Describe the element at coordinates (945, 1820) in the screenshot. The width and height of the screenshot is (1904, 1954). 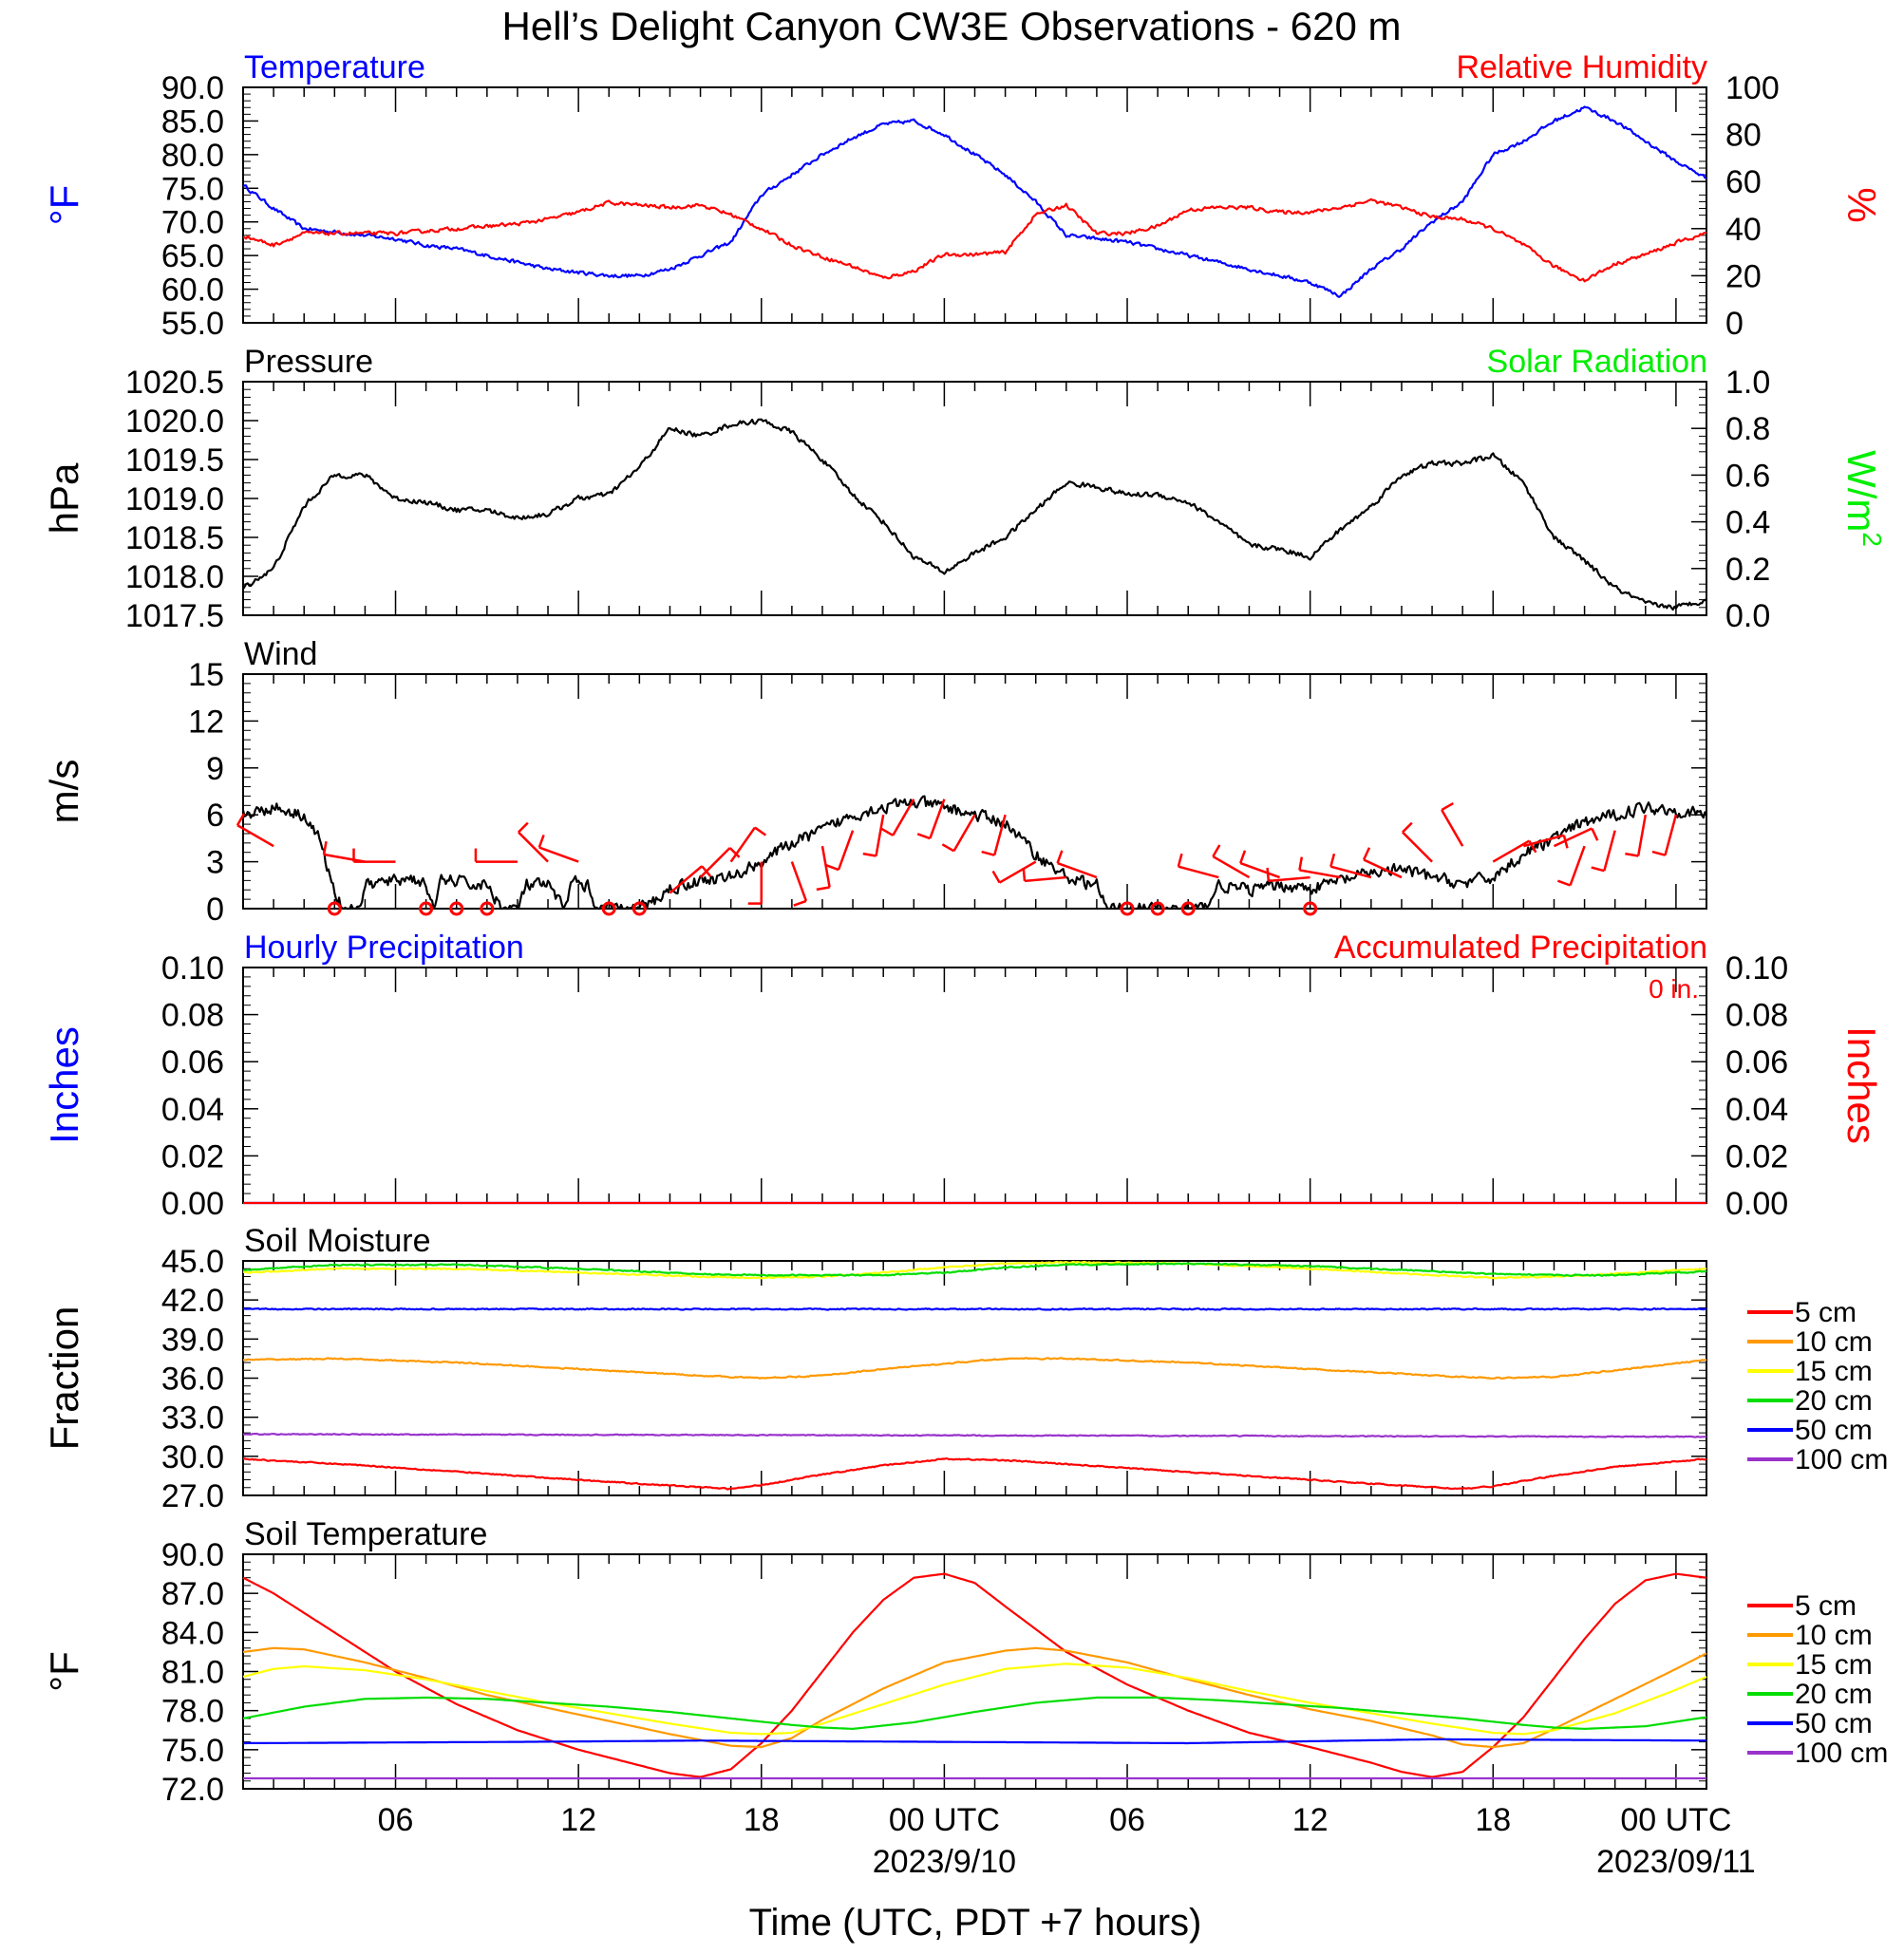
I see `x-tick-label: 00 UTC` at that location.